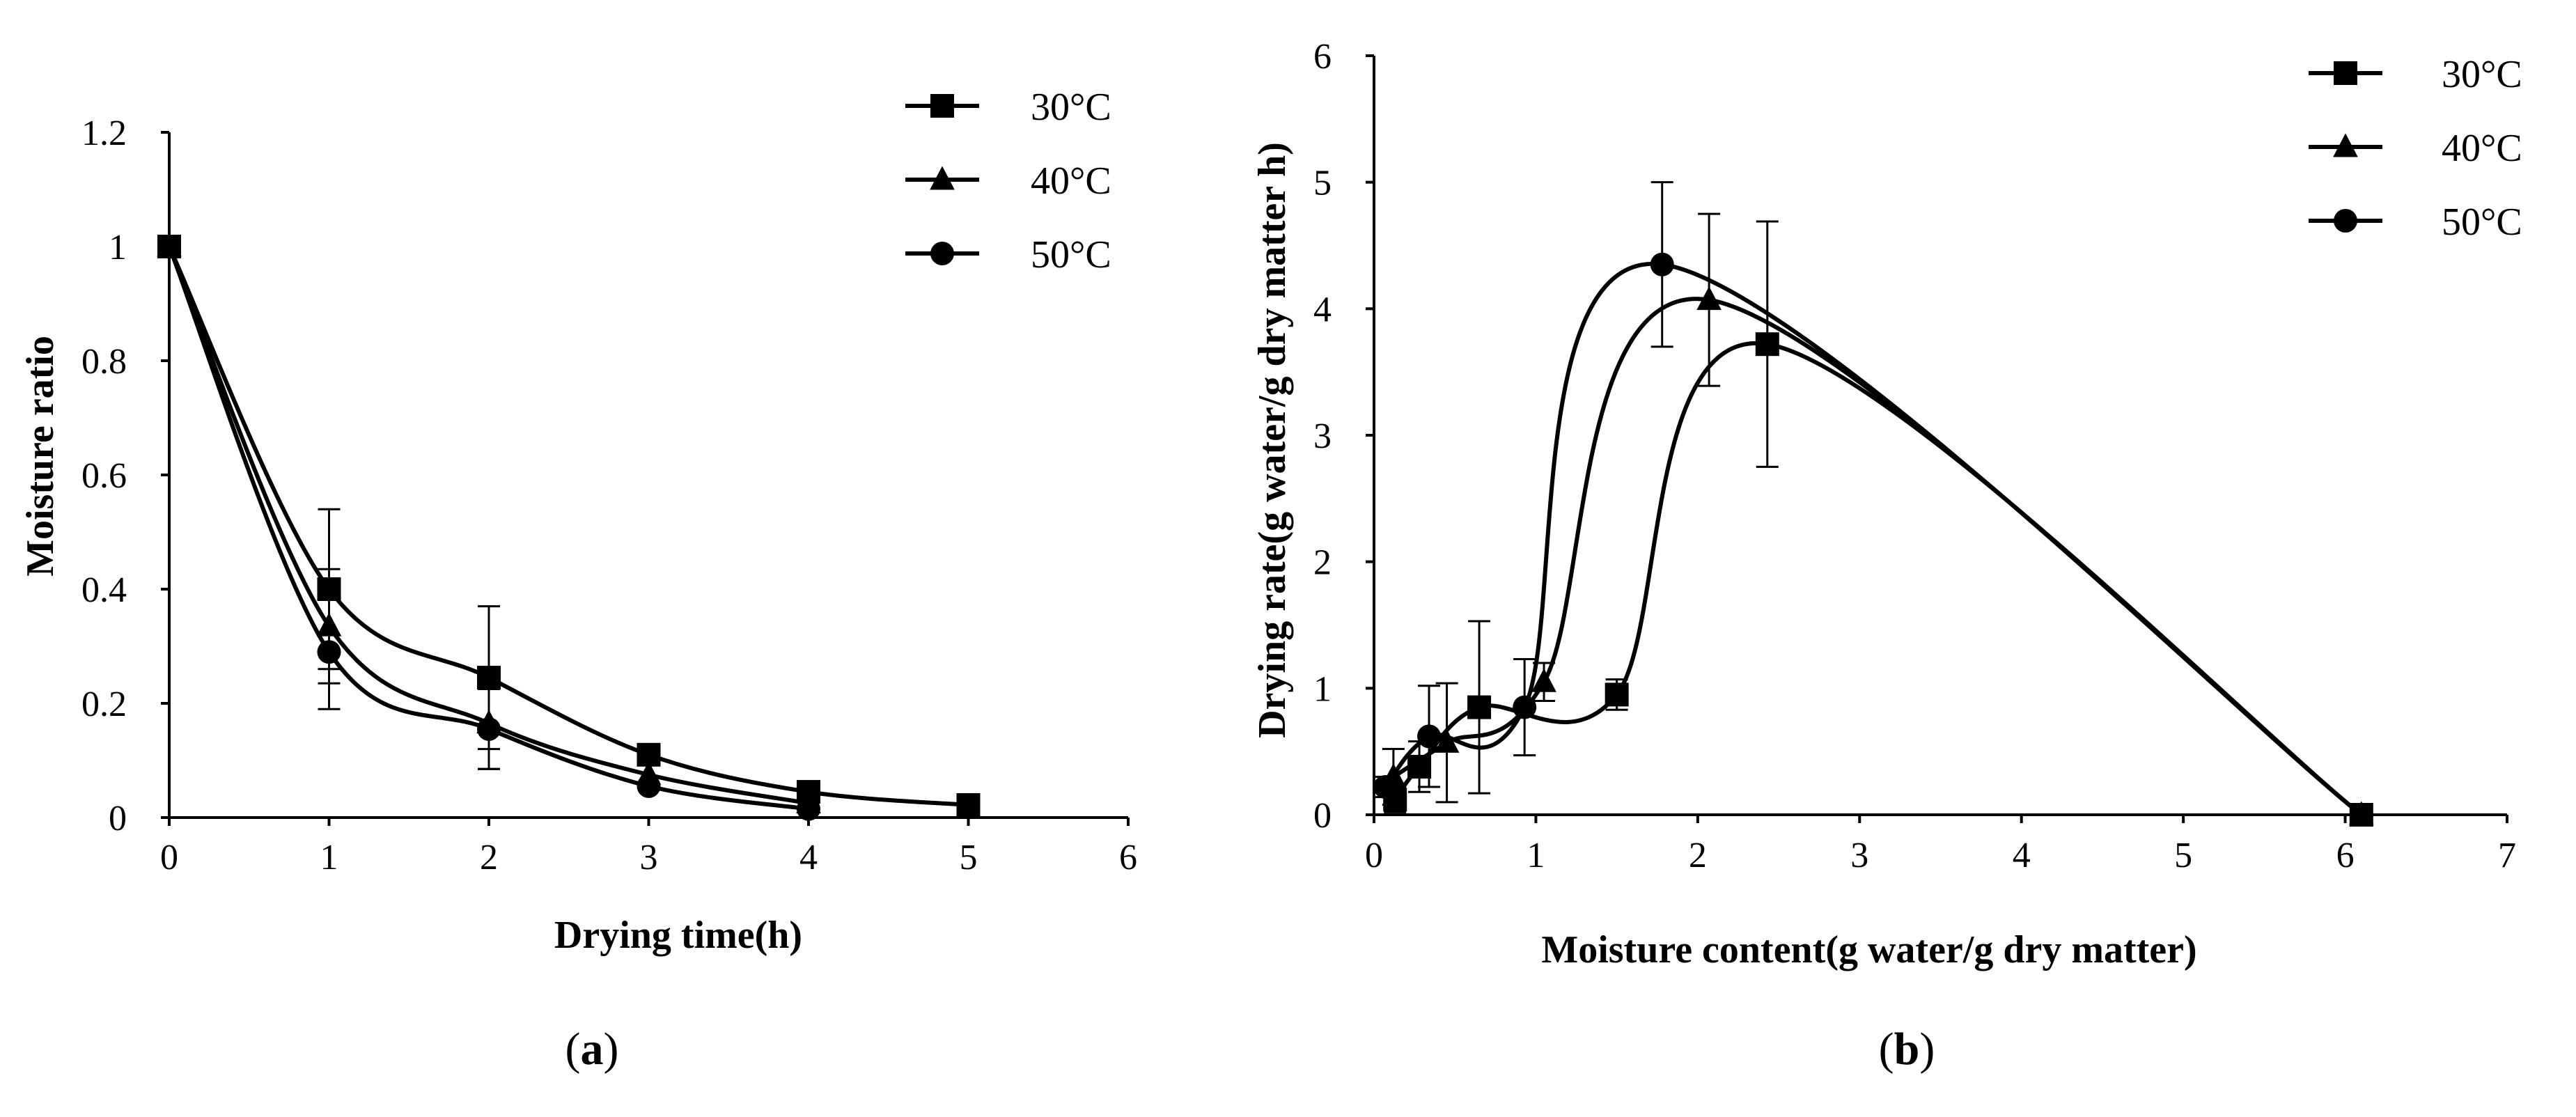 The width and height of the screenshot is (2576, 1117). I want to click on legend-b: 30°C 40°C 50°C, so click(2415, 148).